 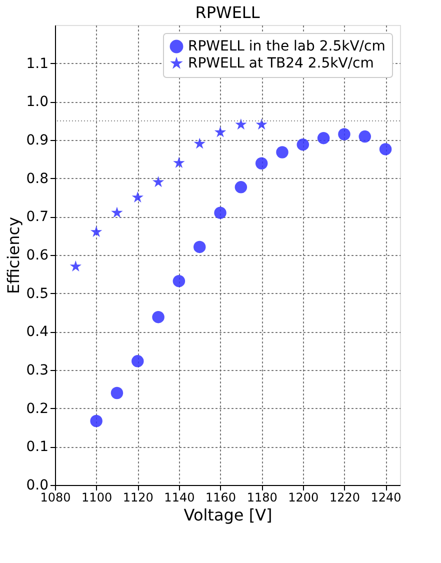 What do you see at coordinates (37, 140) in the screenshot?
I see `y-tick-label: 0.9` at bounding box center [37, 140].